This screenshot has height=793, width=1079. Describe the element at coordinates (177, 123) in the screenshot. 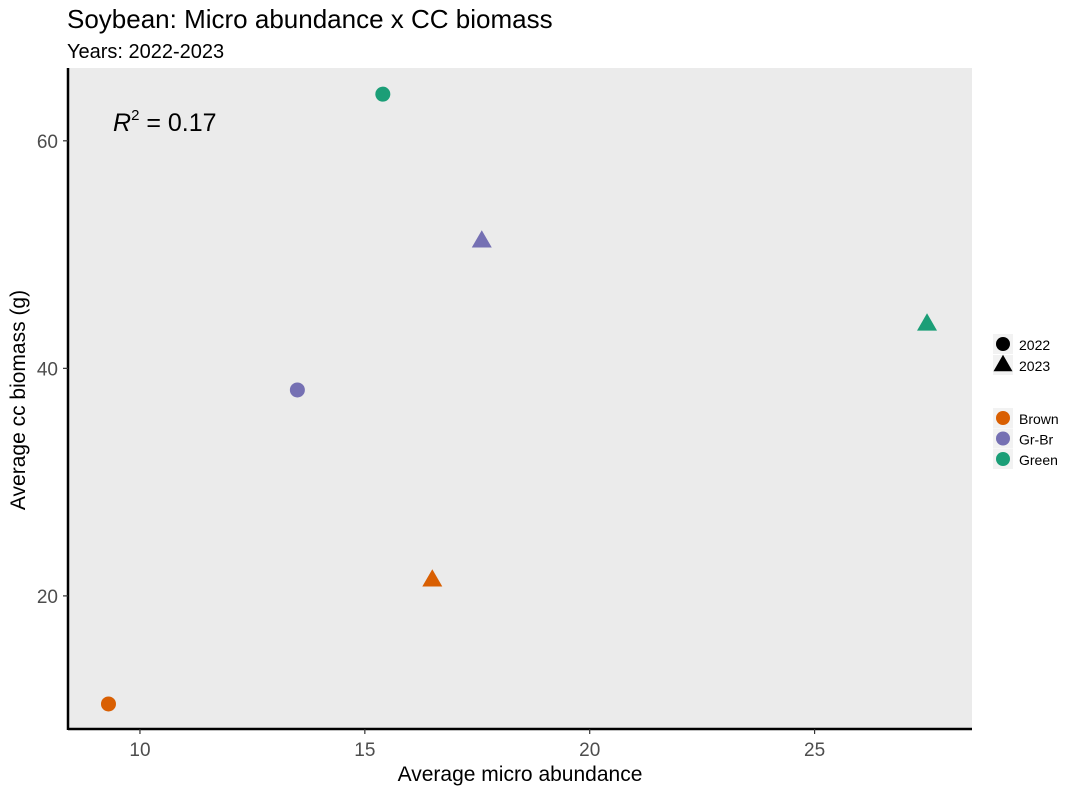

I see `r-squared-value: = 0.17` at that location.